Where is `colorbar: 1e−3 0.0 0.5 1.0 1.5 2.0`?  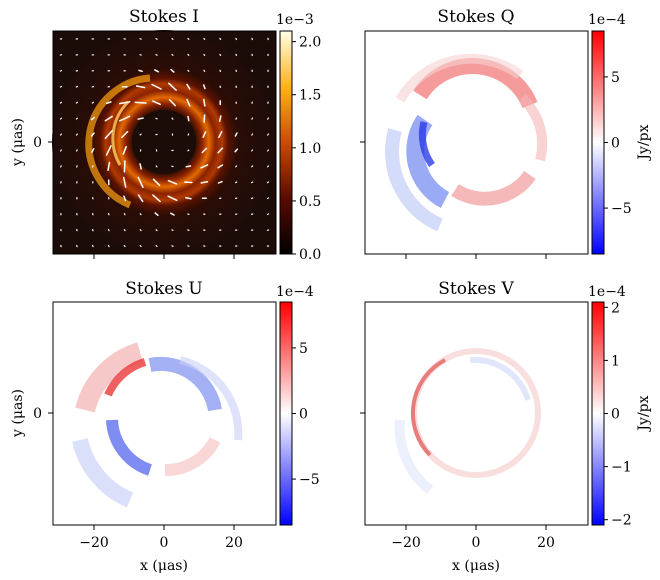
colorbar: 1e−3 0.0 0.5 1.0 1.5 2.0 is located at coordinates (298, 137).